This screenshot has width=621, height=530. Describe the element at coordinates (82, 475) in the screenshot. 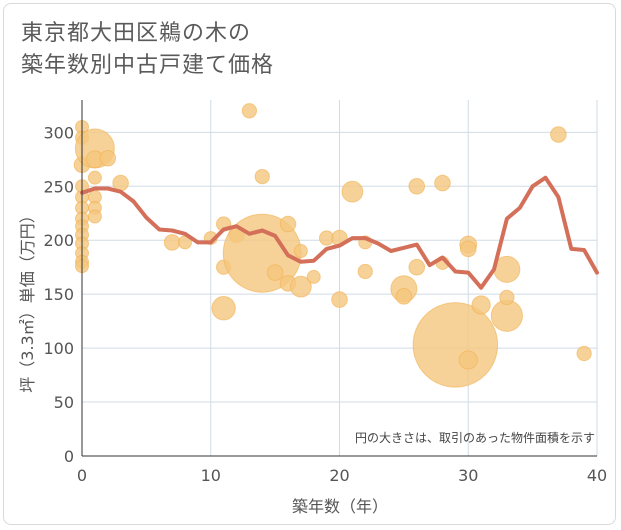

I see `x-tick-label: 0` at that location.